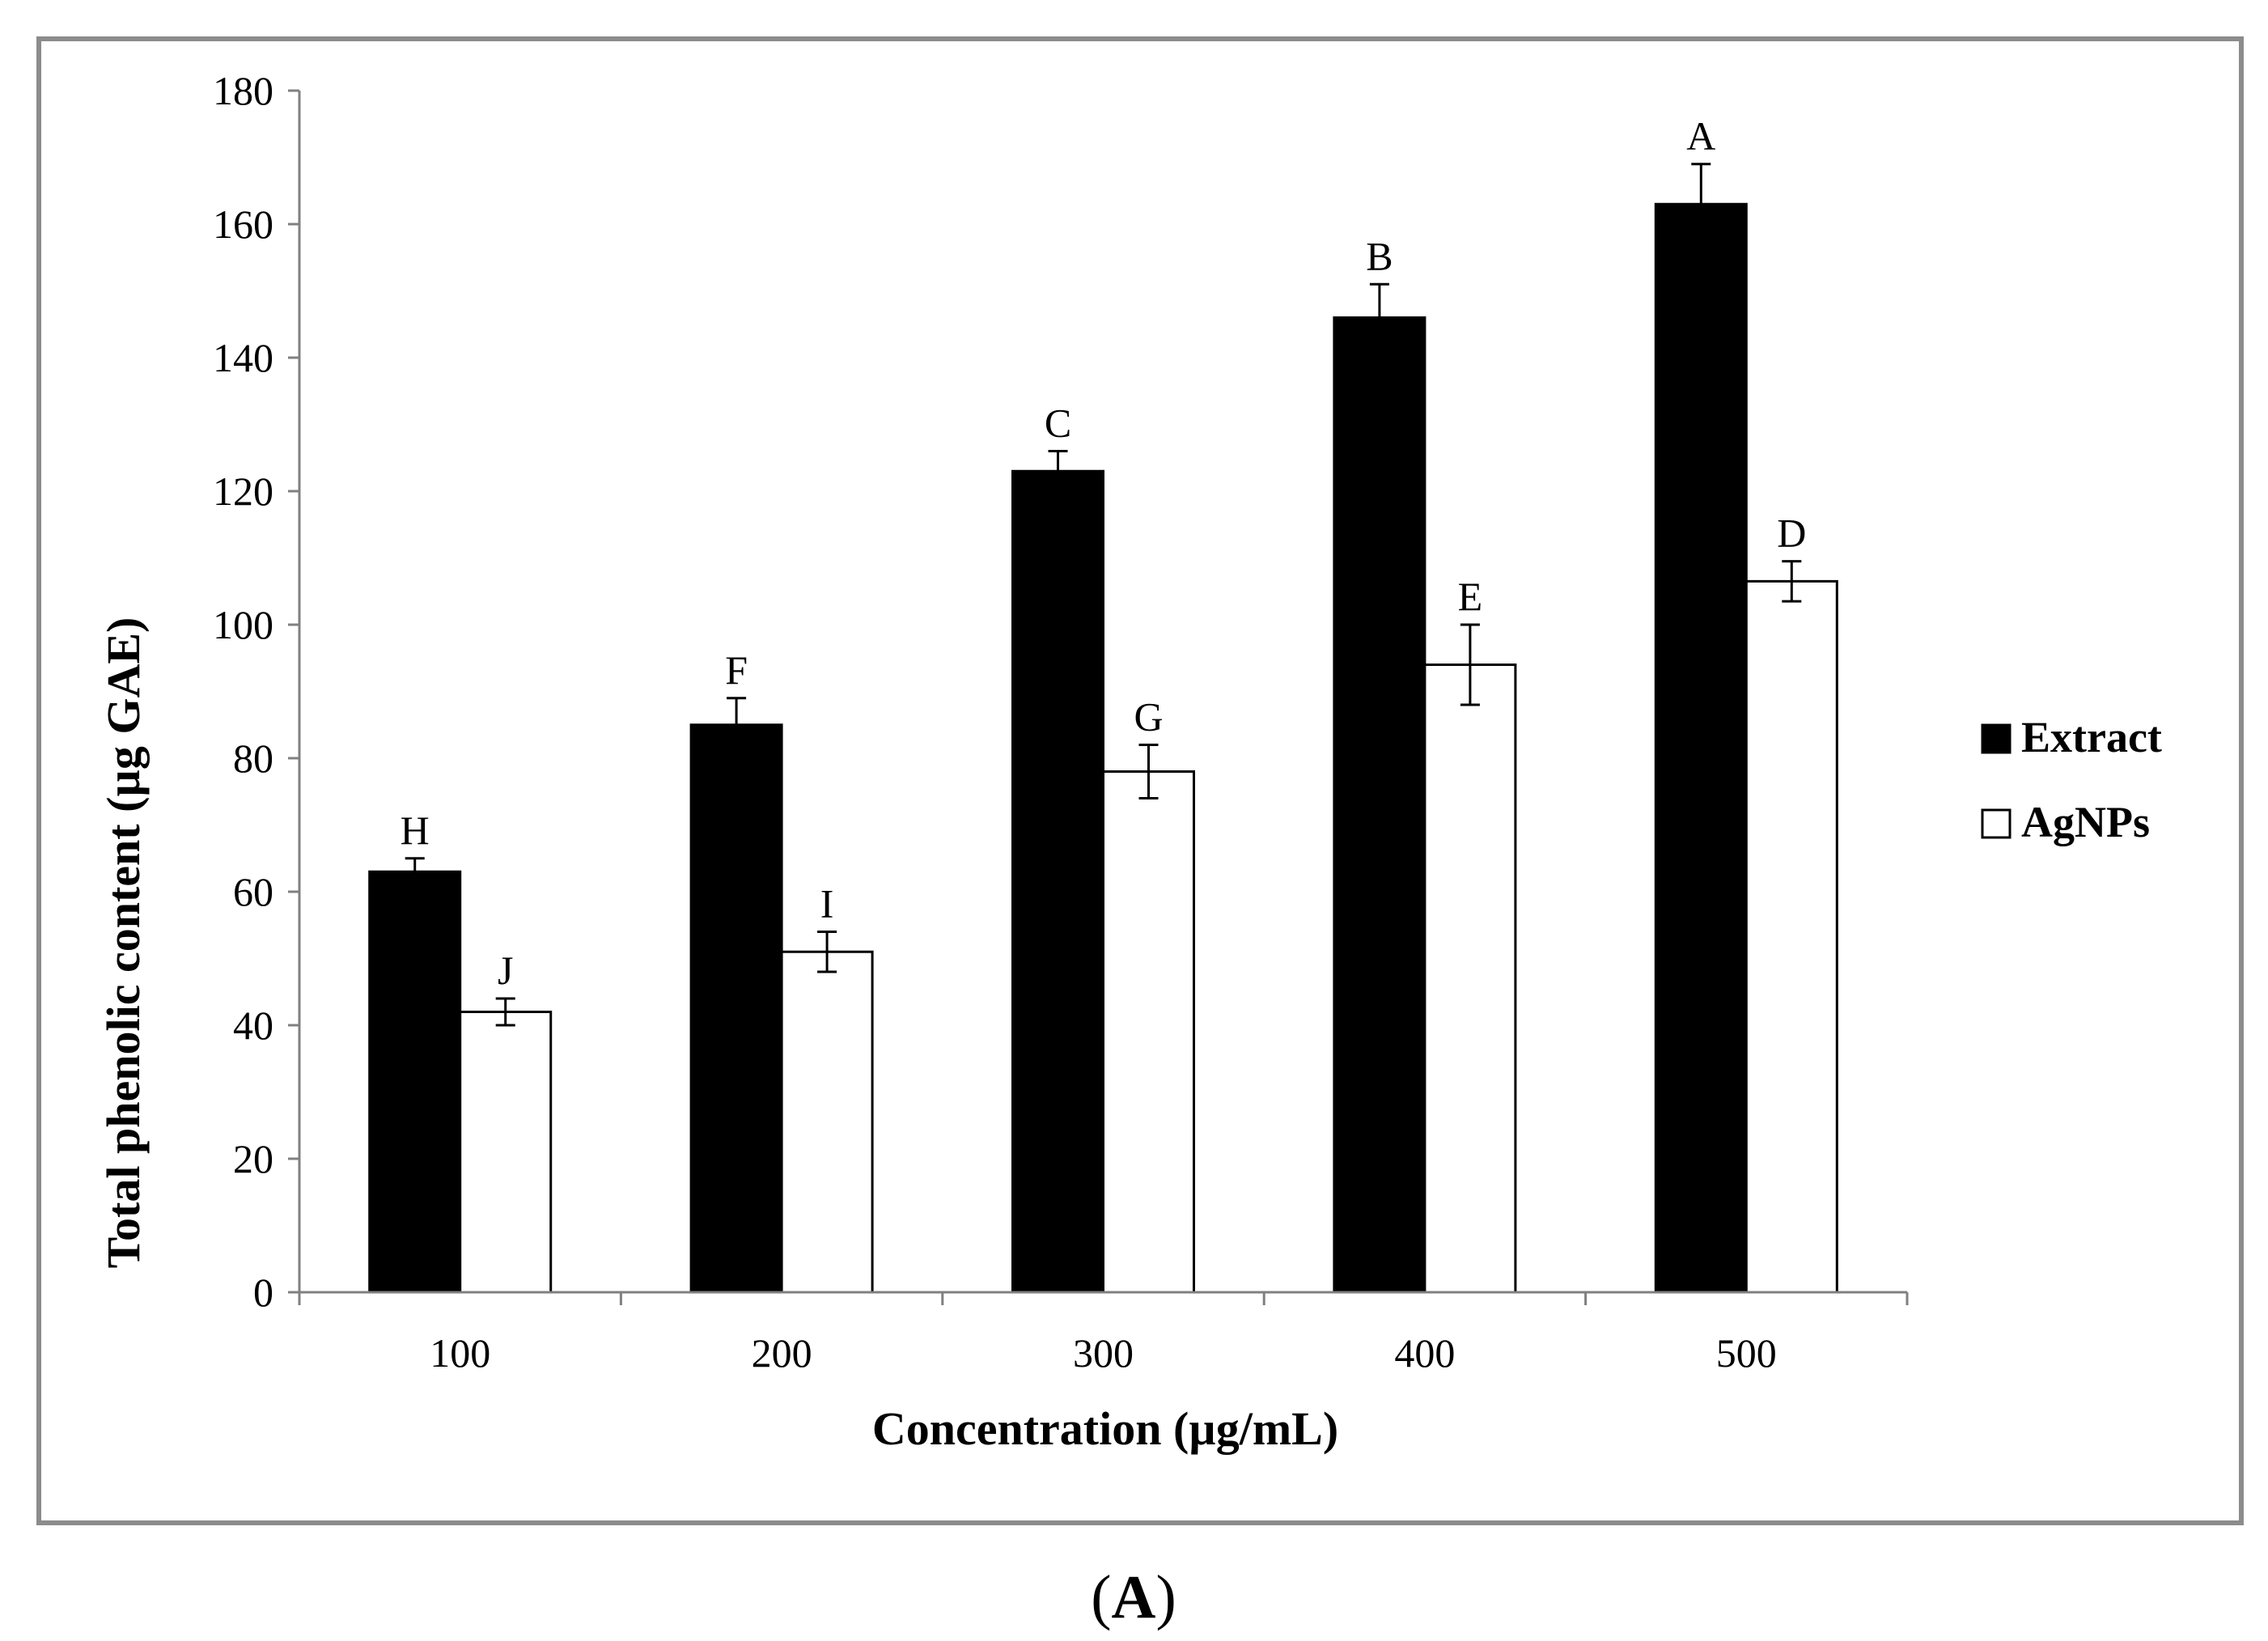 The width and height of the screenshot is (2268, 1641). I want to click on significance-letter: A, so click(1701, 136).